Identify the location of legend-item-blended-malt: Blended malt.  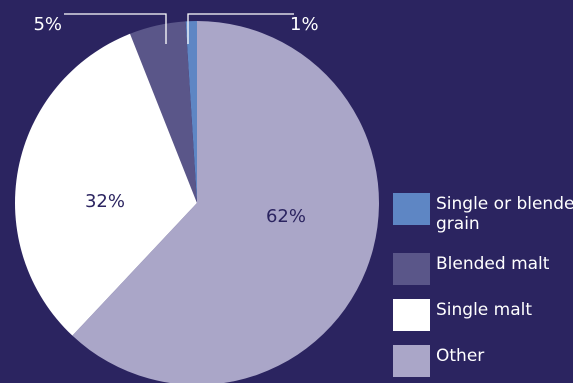
(483, 270).